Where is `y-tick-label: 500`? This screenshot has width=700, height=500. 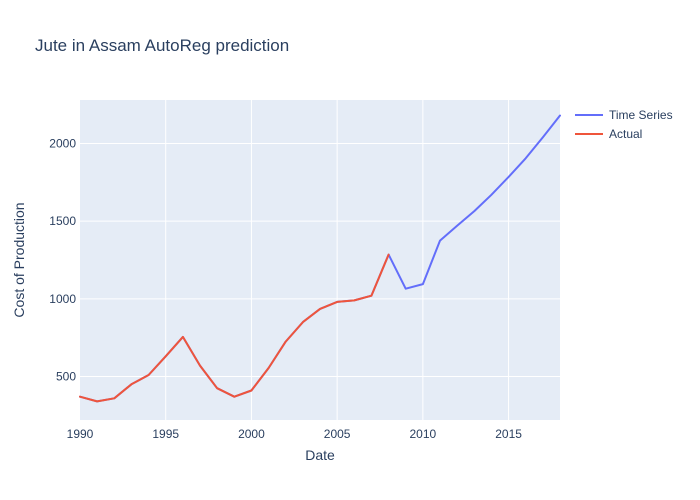
y-tick-label: 500 is located at coordinates (66, 377).